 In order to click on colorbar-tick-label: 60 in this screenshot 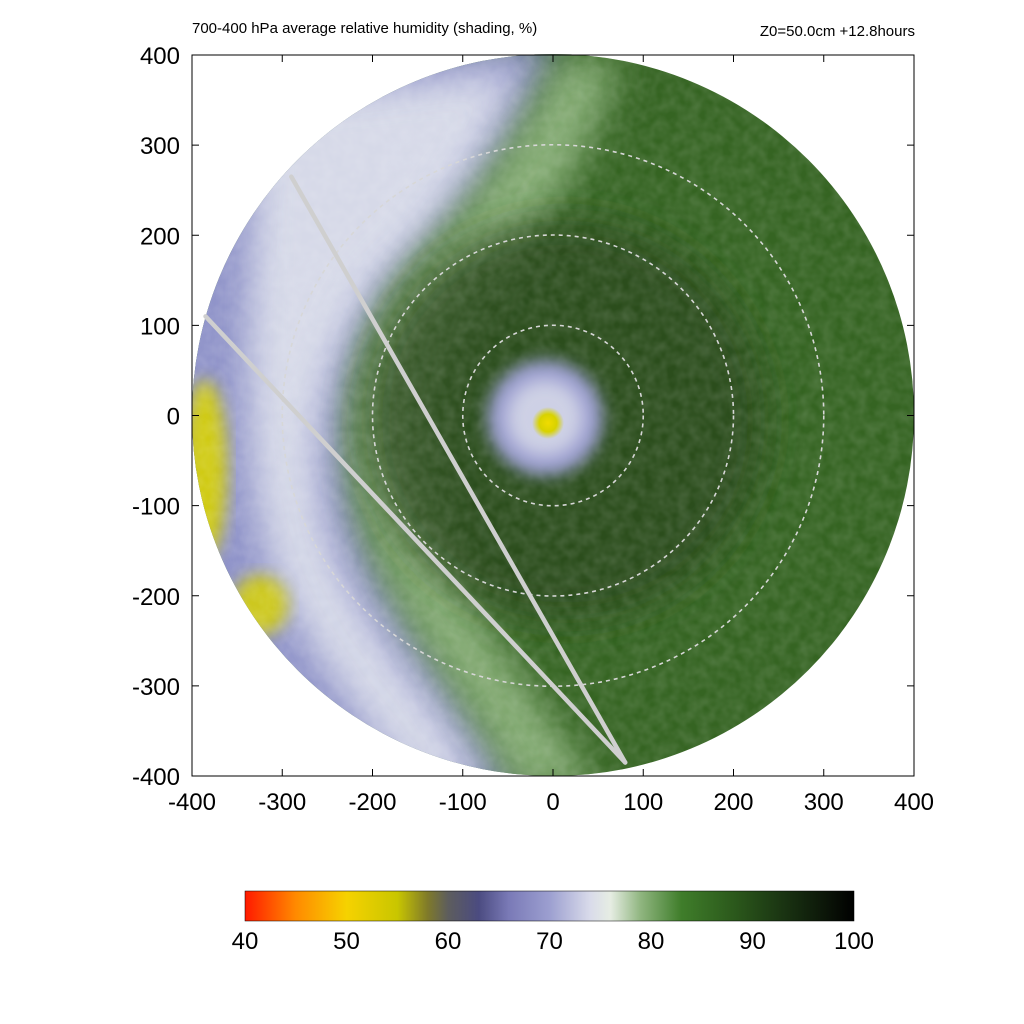, I will do `click(448, 941)`.